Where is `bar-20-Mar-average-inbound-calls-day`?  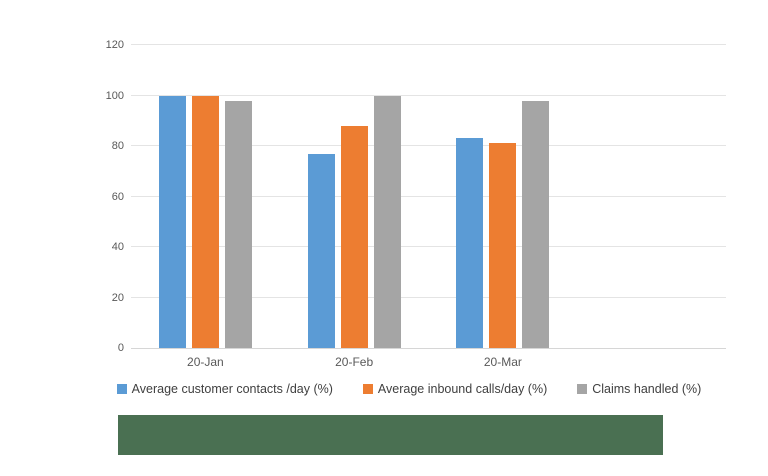 bar-20-Mar-average-inbound-calls-day is located at coordinates (503, 245).